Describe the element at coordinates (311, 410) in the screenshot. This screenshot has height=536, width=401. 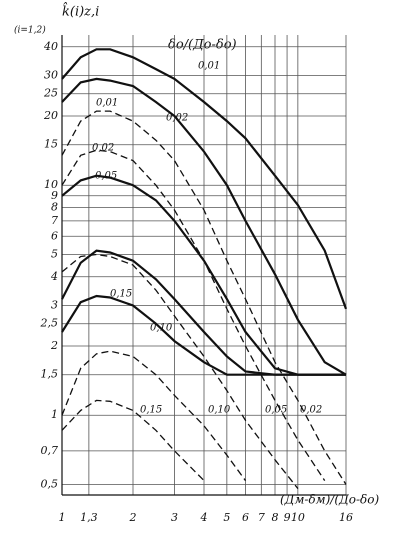
I see `annotation: 0,02` at that location.